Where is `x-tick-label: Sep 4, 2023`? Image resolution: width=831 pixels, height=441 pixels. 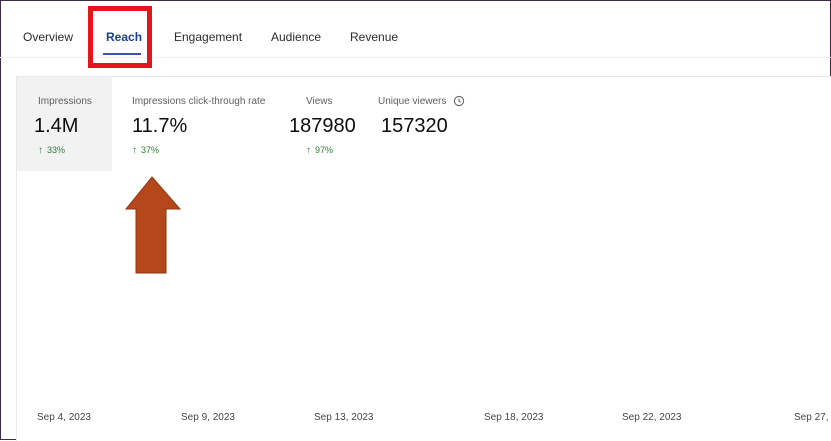
x-tick-label: Sep 4, 2023 is located at coordinates (64, 417).